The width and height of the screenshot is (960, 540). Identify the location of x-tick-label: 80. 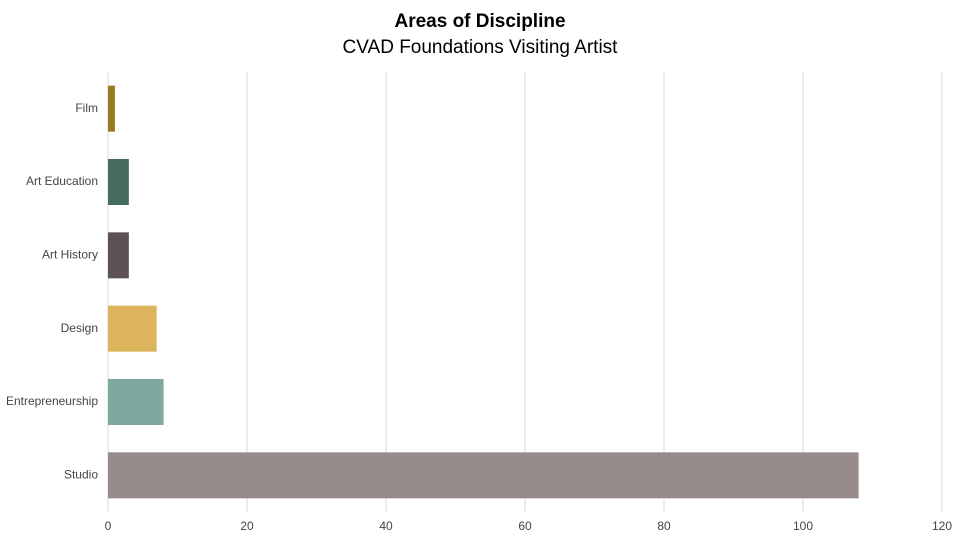
(664, 526).